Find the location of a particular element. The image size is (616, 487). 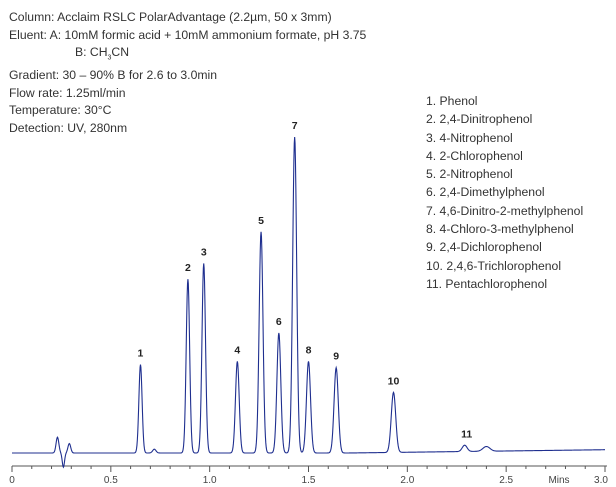

x-tick-label: 1.5 is located at coordinates (309, 480).